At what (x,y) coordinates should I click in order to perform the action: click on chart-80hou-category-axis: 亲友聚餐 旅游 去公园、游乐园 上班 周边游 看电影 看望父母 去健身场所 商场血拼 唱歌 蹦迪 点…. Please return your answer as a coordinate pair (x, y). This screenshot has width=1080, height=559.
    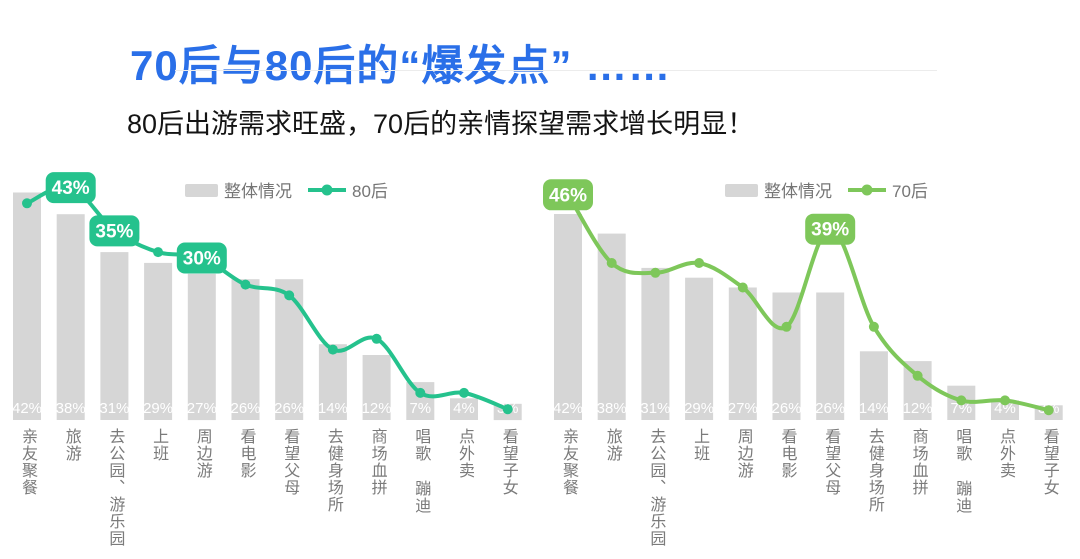
    Looking at the image, I should click on (270, 492).